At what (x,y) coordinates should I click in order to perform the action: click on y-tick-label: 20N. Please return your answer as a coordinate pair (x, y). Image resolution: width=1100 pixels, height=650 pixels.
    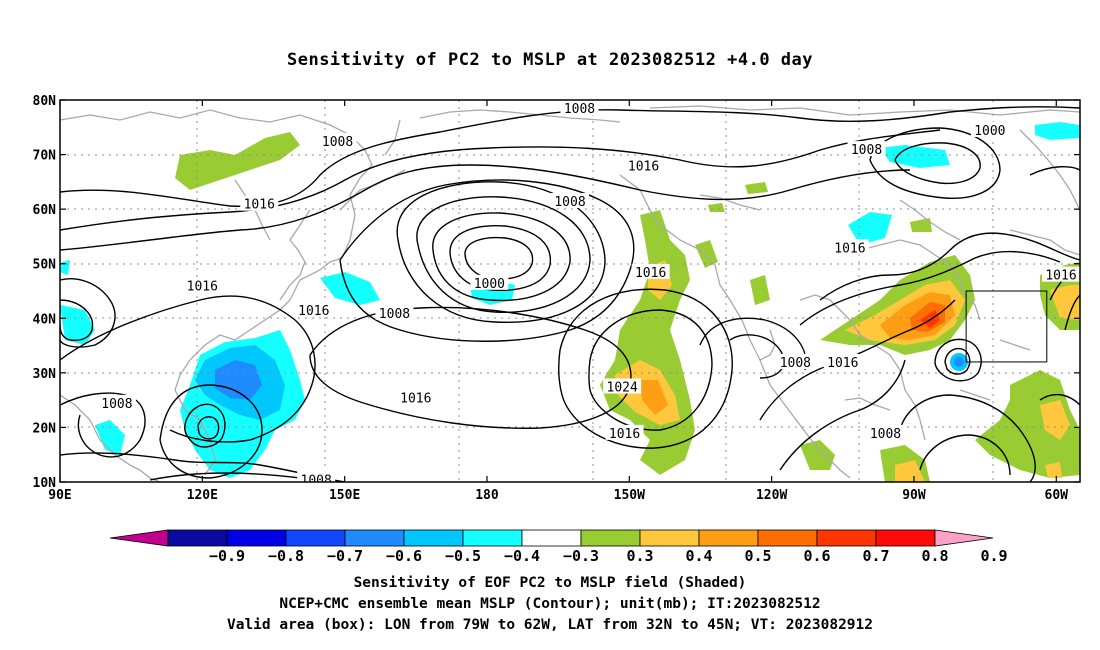
    Looking at the image, I should click on (45, 428).